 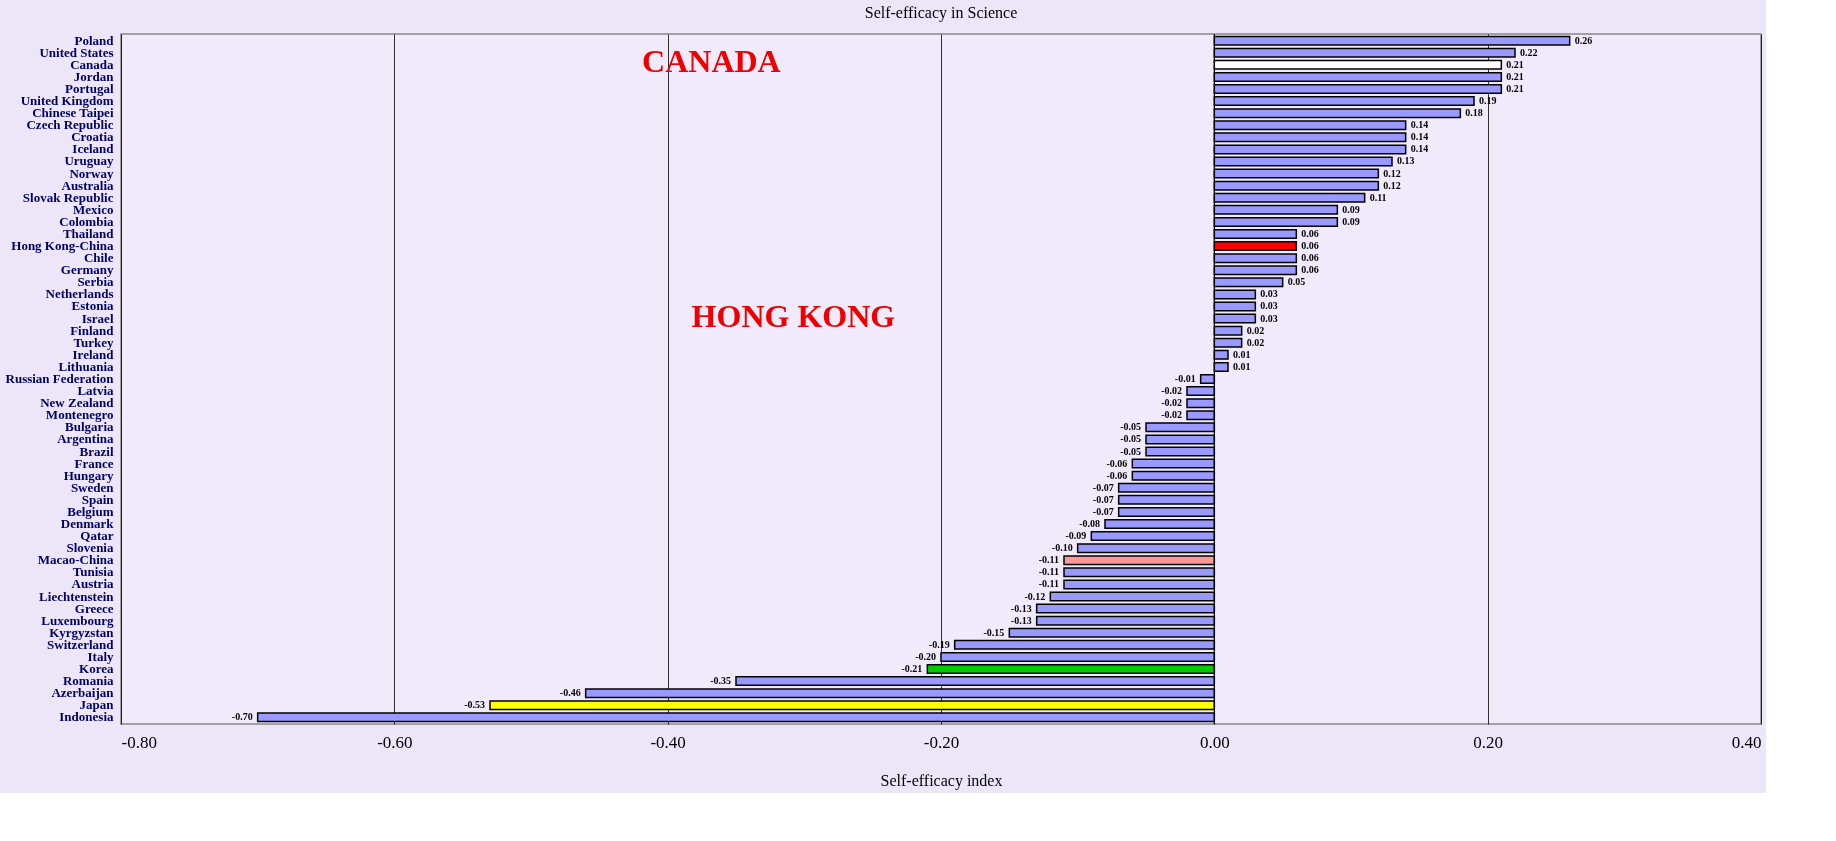 I want to click on data-label: -0.20, so click(x=925, y=656).